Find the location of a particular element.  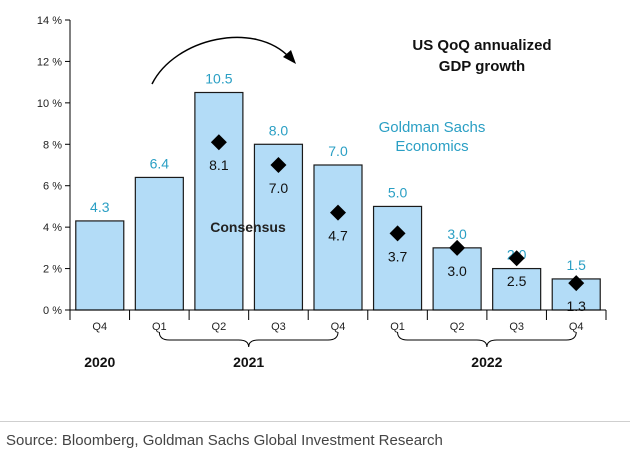

y-tick-label: 12 % is located at coordinates (49, 62).